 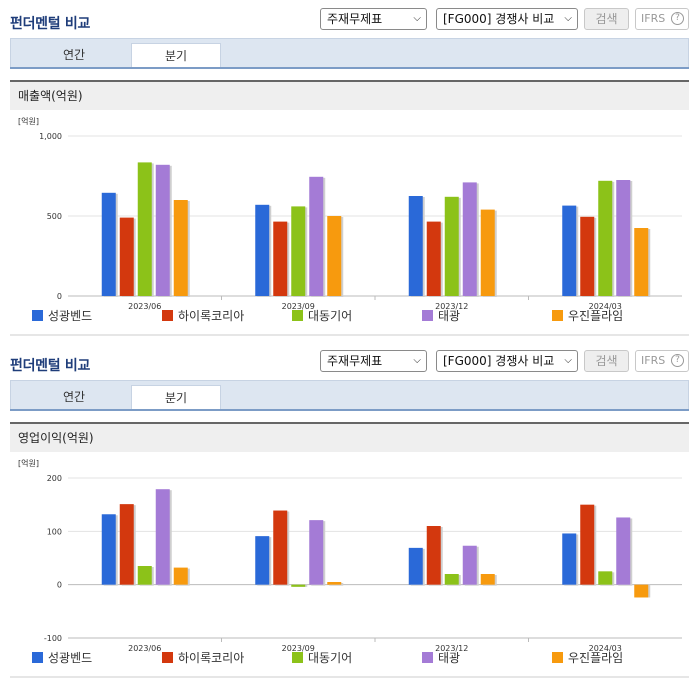 I want to click on y-tick-label: 100, so click(x=54, y=531).